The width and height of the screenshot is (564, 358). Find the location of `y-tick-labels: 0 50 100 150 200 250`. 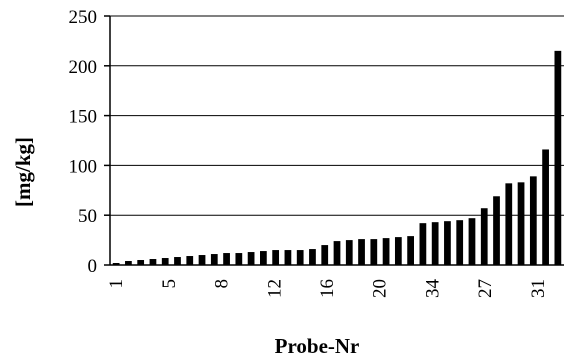

y-tick-labels: 0 50 100 150 200 250 is located at coordinates (83, 142).